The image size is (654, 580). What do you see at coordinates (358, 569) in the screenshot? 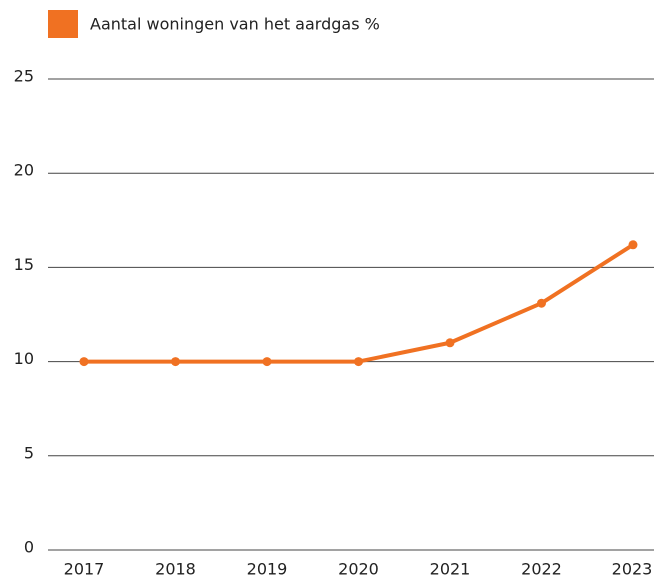
I see `x-tick-label: 2020` at bounding box center [358, 569].